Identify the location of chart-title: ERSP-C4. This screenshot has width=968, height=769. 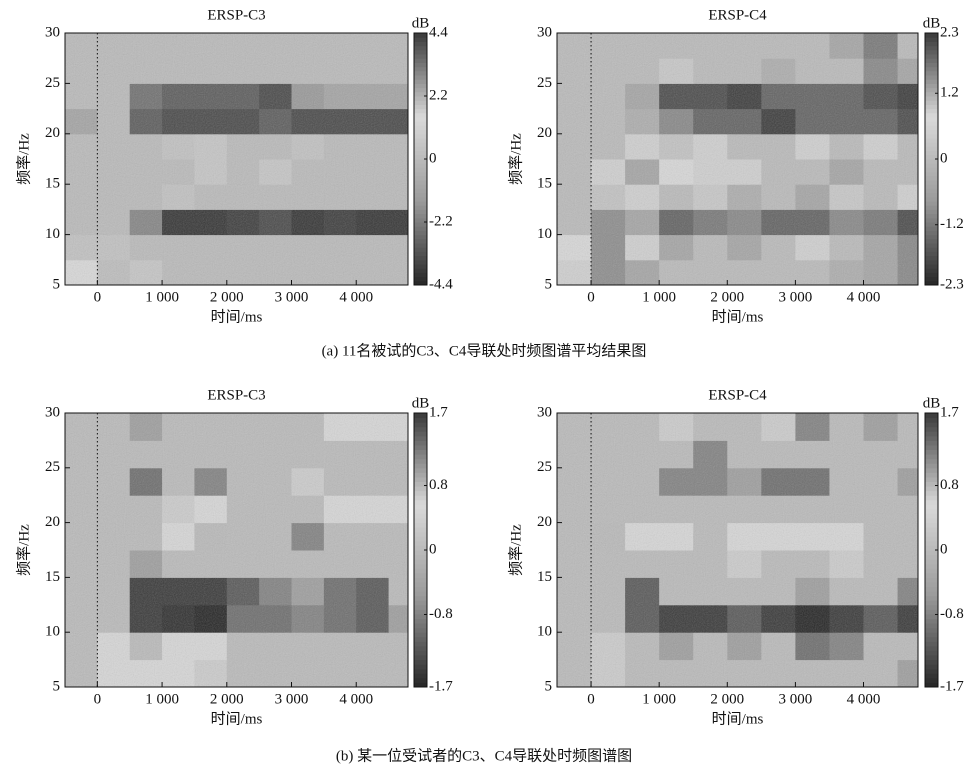
(737, 15).